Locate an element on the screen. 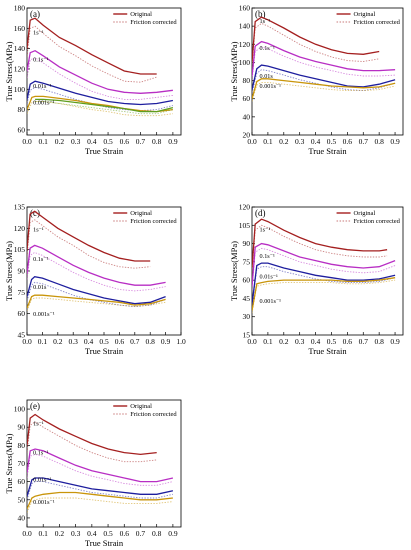 Image resolution: width=411 pixels, height=550 pixels. series-group is located at coordinates (100, 463).